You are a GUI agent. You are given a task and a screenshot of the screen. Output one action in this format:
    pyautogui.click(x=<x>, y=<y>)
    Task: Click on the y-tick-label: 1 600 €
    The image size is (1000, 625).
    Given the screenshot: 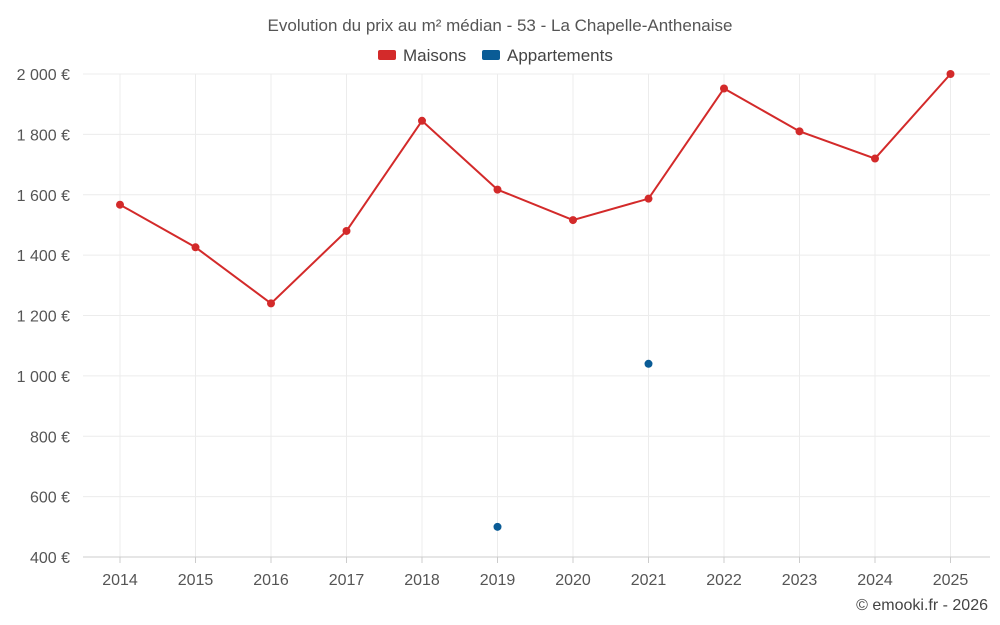 What is the action you would take?
    pyautogui.click(x=43, y=196)
    